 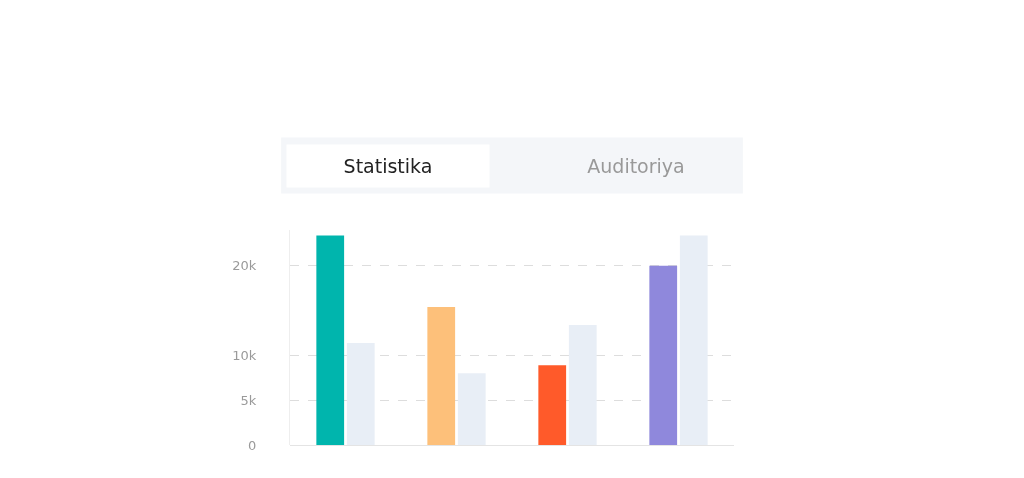 What do you see at coordinates (248, 400) in the screenshot?
I see `y-tick-label: 5k` at bounding box center [248, 400].